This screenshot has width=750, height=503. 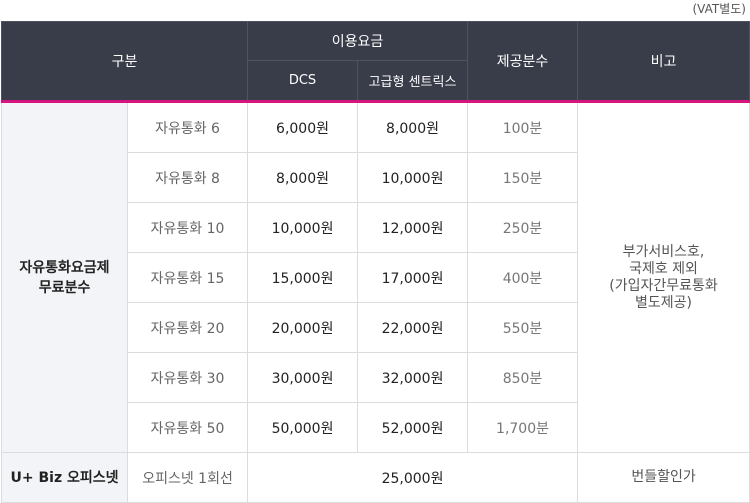 I want to click on plan-name: 오피스넷 1회선, so click(x=187, y=477).